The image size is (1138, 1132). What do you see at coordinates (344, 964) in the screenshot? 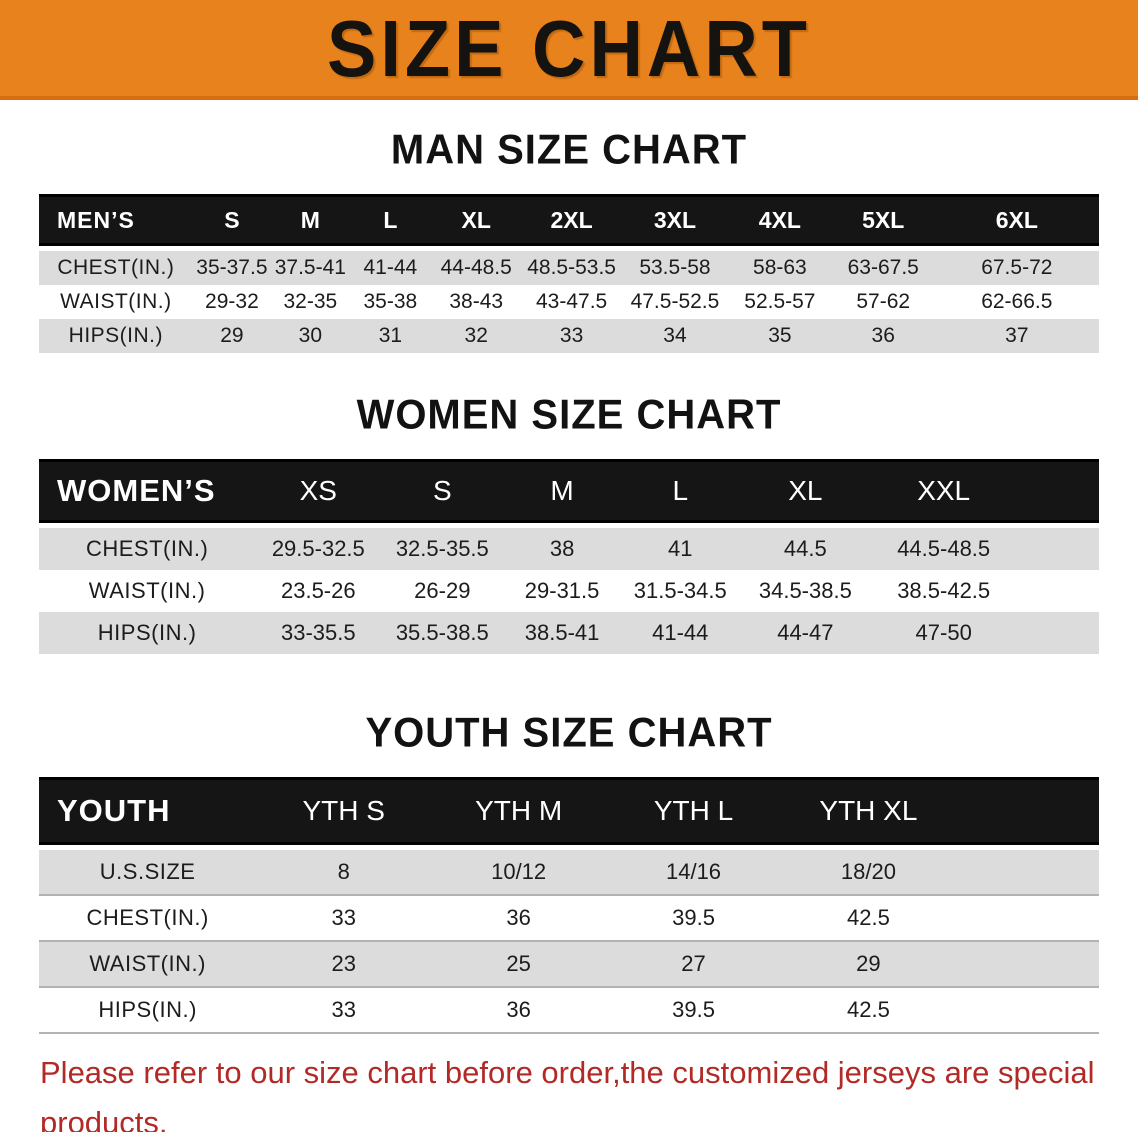
I see `cell-value: 23` at bounding box center [344, 964].